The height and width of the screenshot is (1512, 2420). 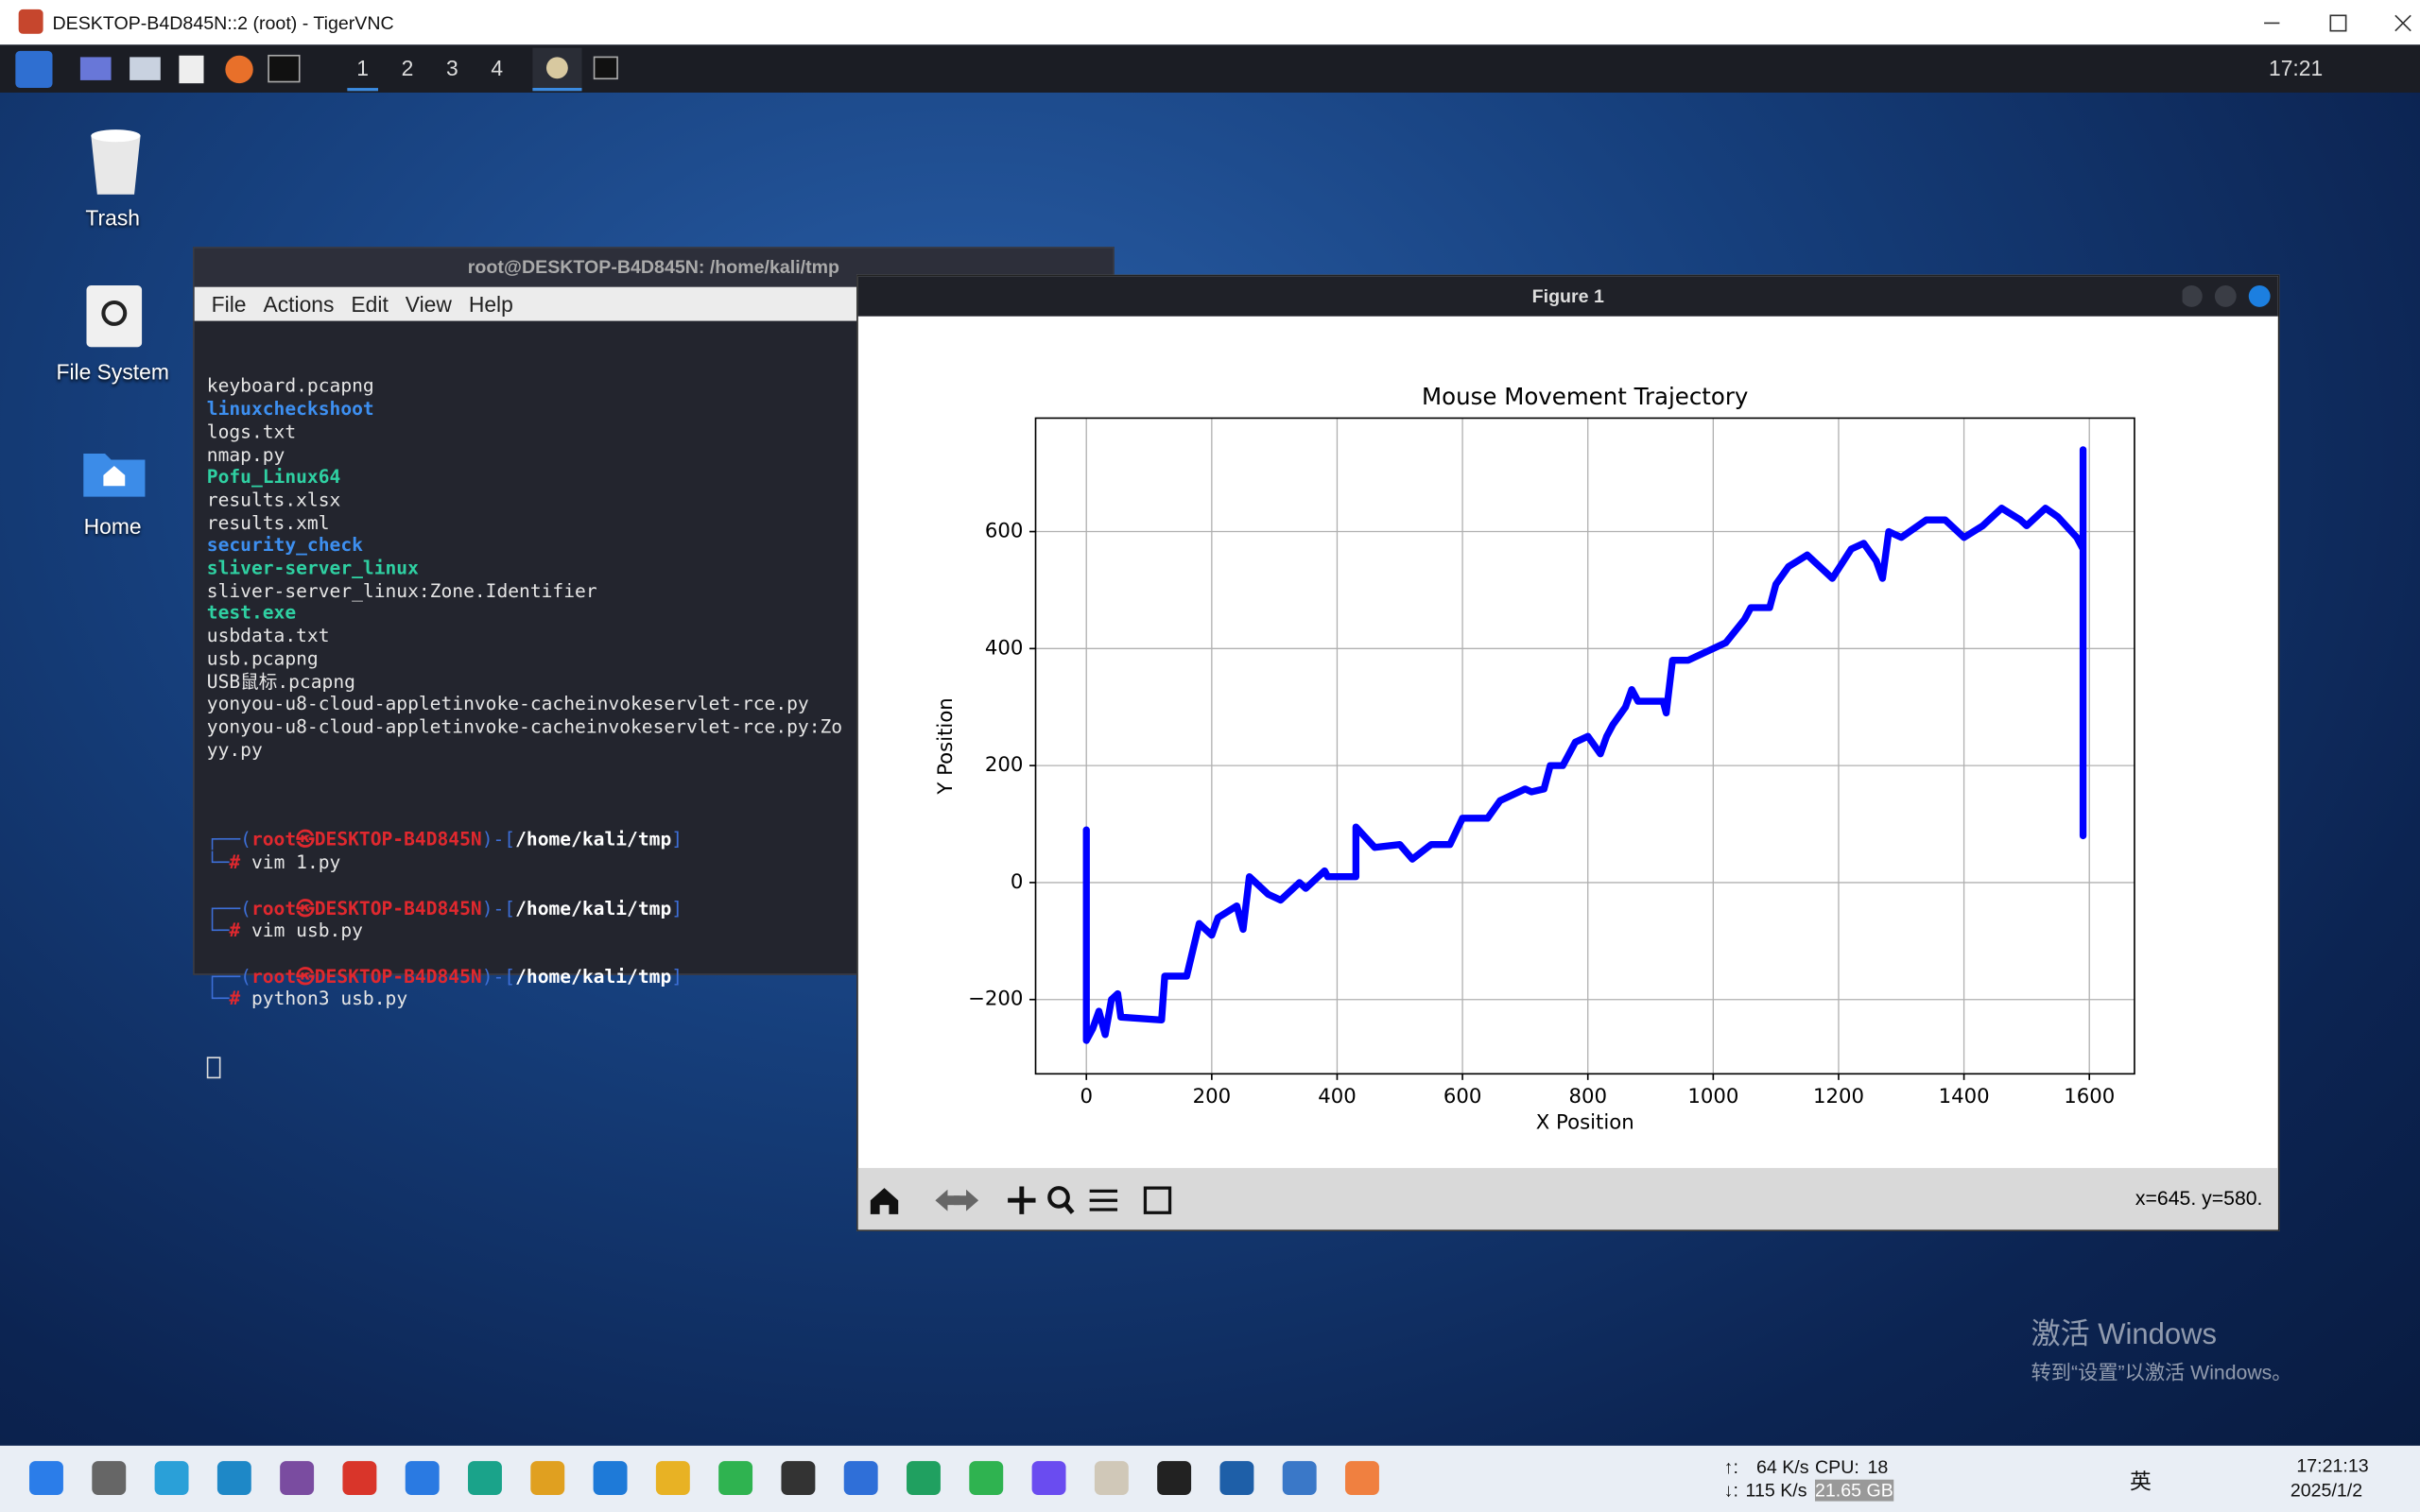 I want to click on prompt-command: └─# python3 usb.py, so click(x=525, y=999).